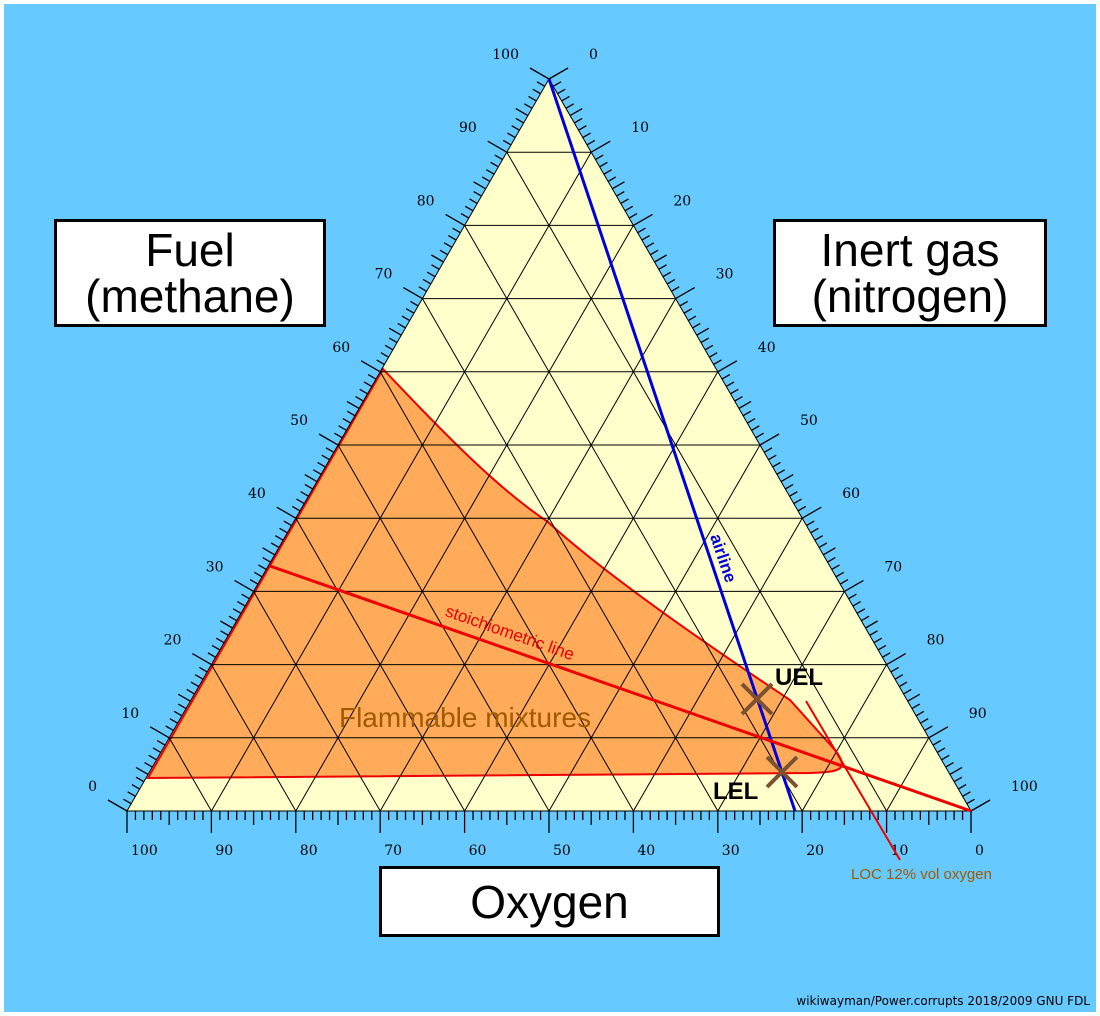  Describe the element at coordinates (682, 201) in the screenshot. I see `tick-label: 20` at that location.